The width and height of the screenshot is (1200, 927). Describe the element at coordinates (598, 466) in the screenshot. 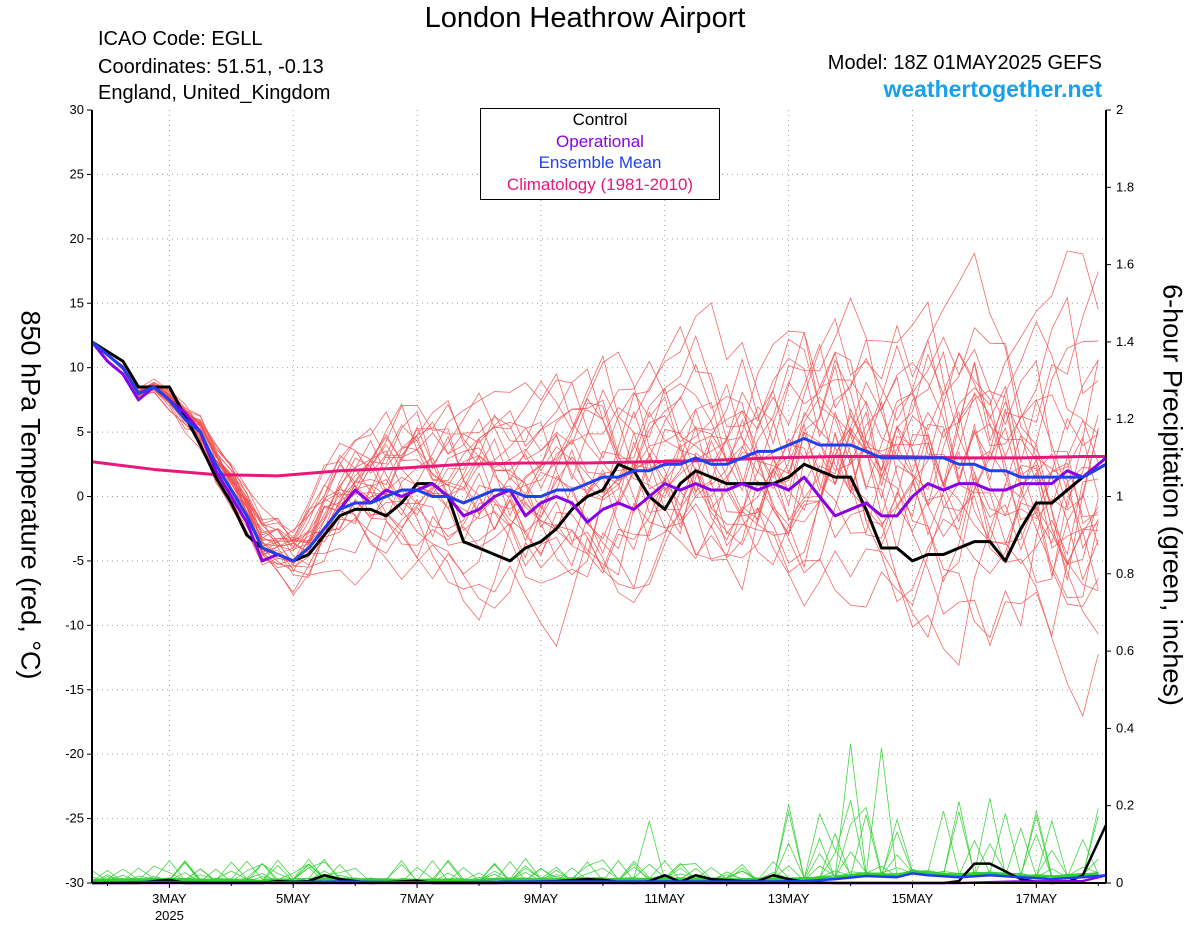

I see `temp-line-climatology-1981-2010-` at that location.